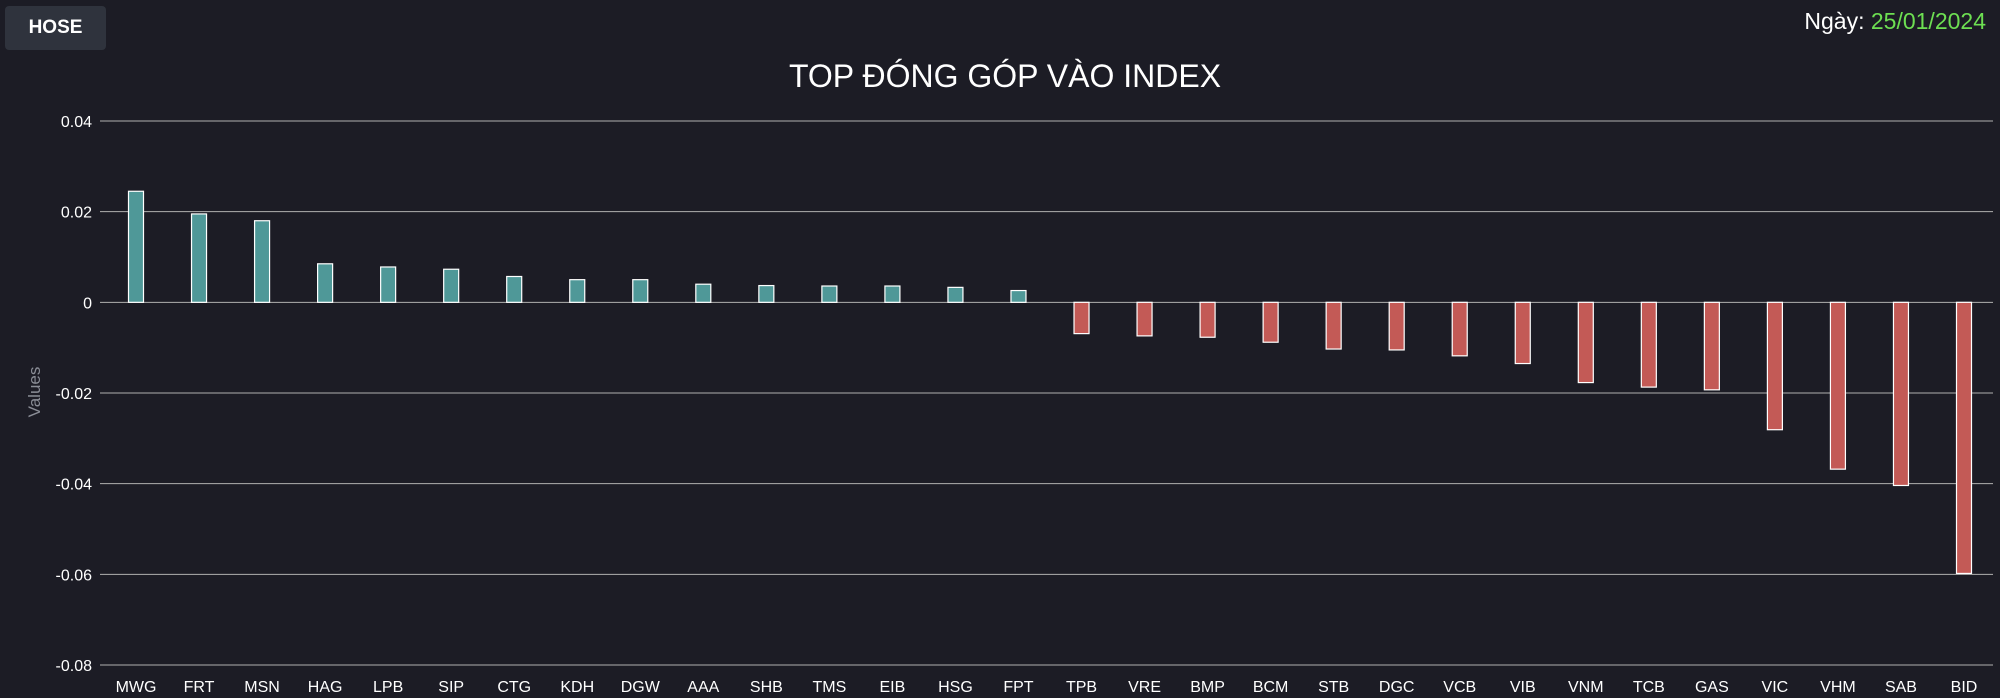 Image resolution: width=2000 pixels, height=698 pixels. What do you see at coordinates (1018, 296) in the screenshot?
I see `bar-fpt` at bounding box center [1018, 296].